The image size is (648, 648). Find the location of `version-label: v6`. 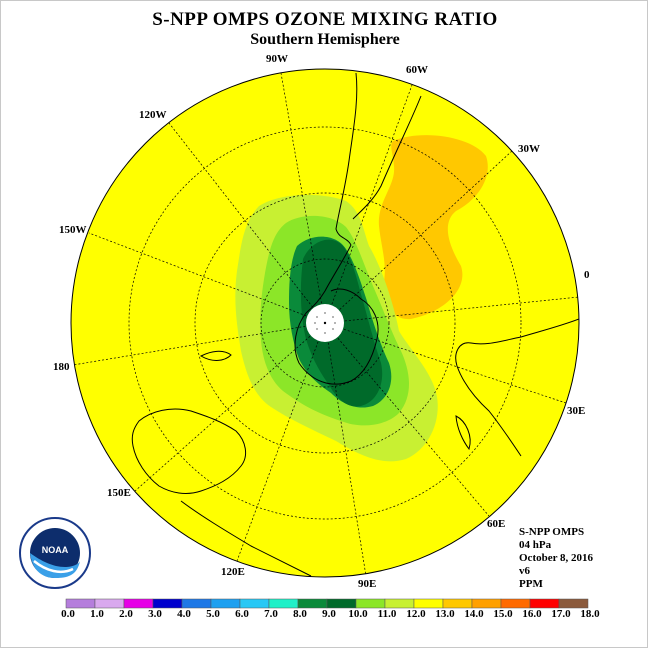

version-label: v6 is located at coordinates (524, 571).